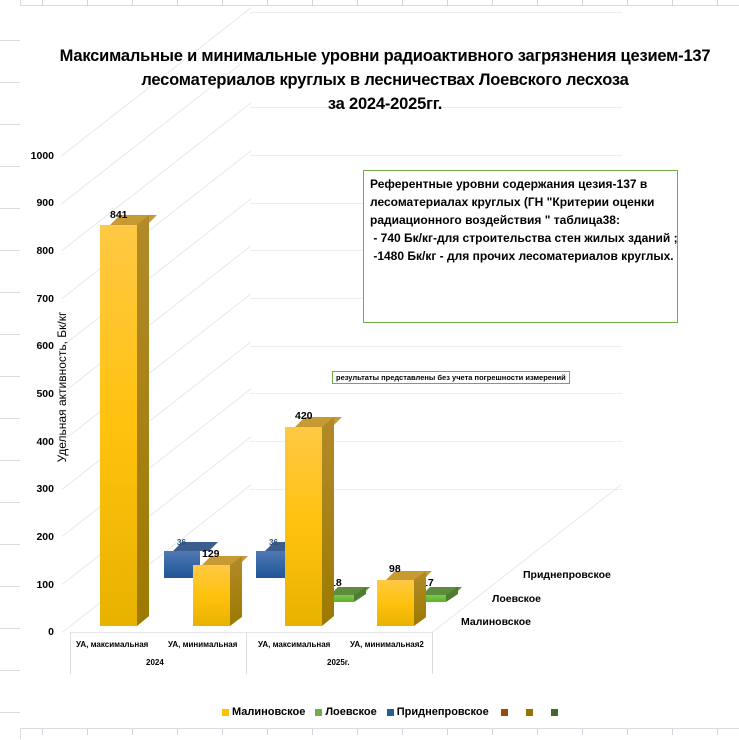 This screenshot has width=739, height=740. Describe the element at coordinates (10, 369) in the screenshot. I see `spreadsheet-row-headers` at that location.